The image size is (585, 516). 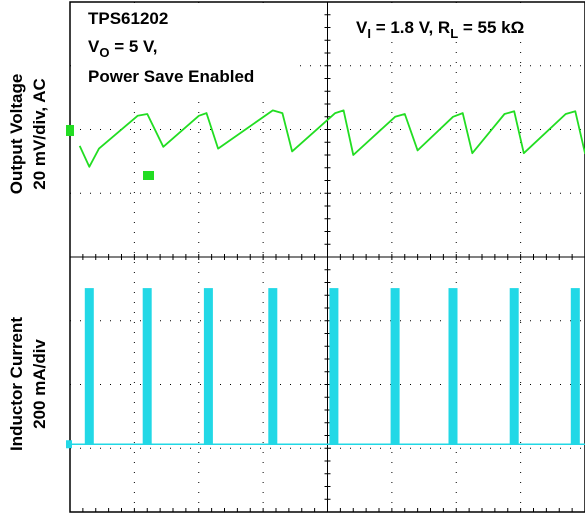 I want to click on output-voltage-trace, so click(x=331, y=138).